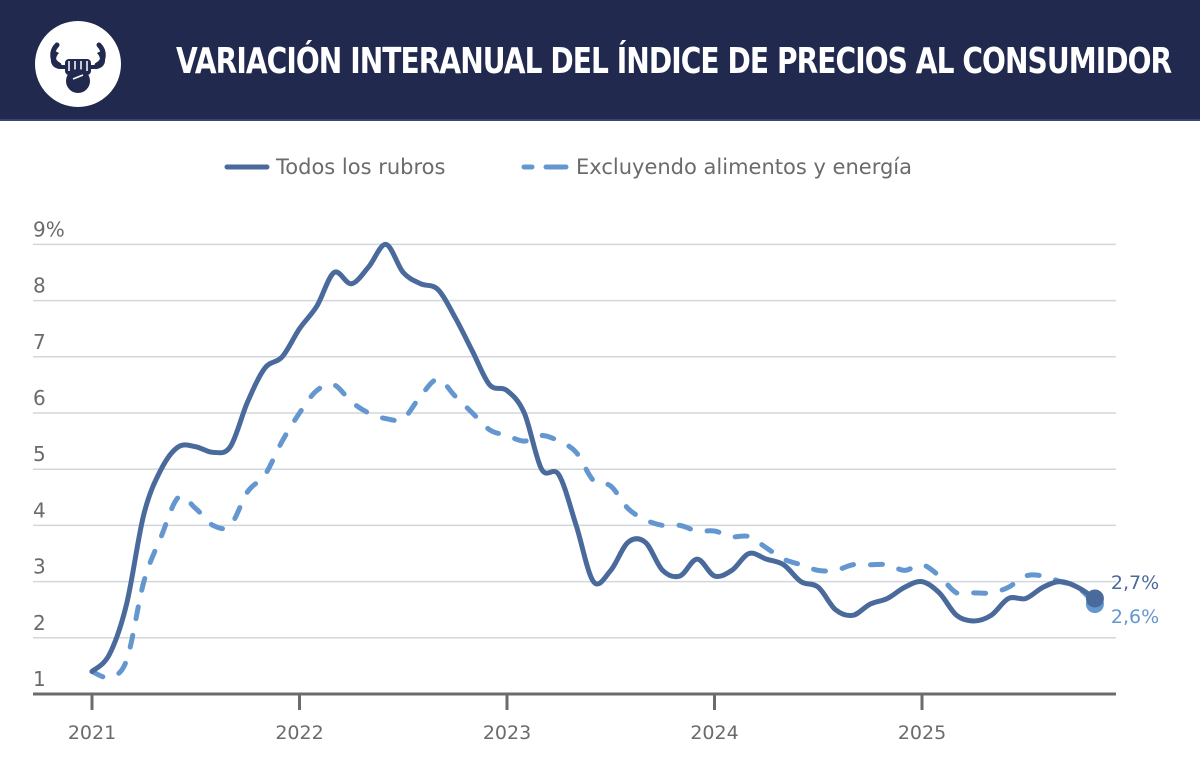  I want to click on legend-item-todos: Todos los rubros, so click(334, 167).